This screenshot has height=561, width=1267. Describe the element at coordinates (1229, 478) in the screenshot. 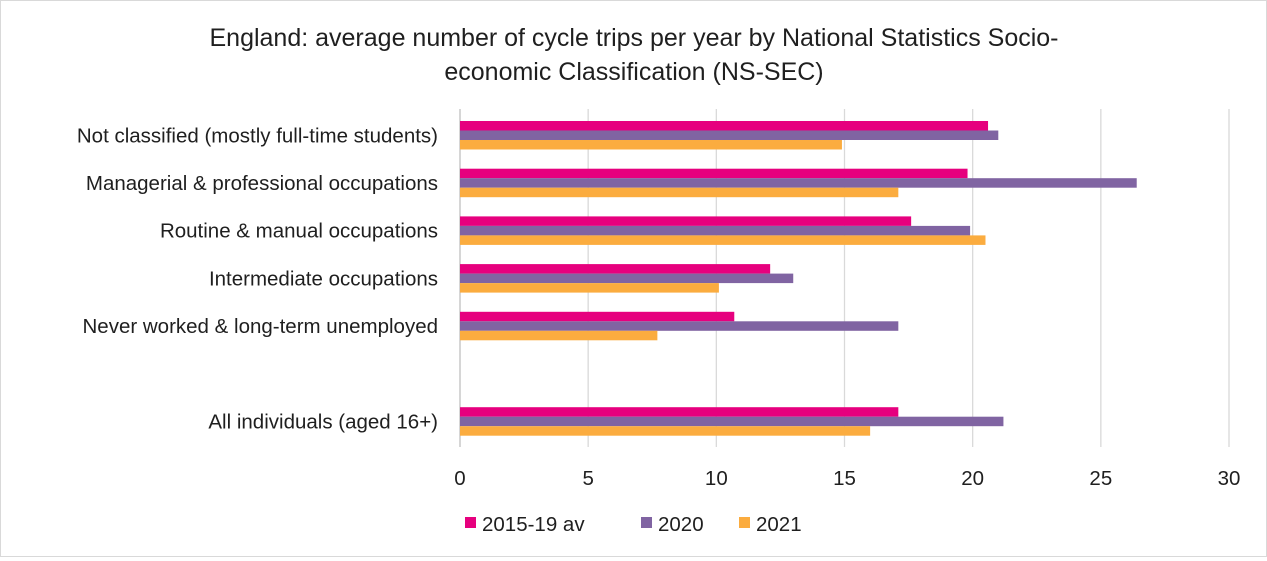

I see `x-tick-label: 30` at that location.